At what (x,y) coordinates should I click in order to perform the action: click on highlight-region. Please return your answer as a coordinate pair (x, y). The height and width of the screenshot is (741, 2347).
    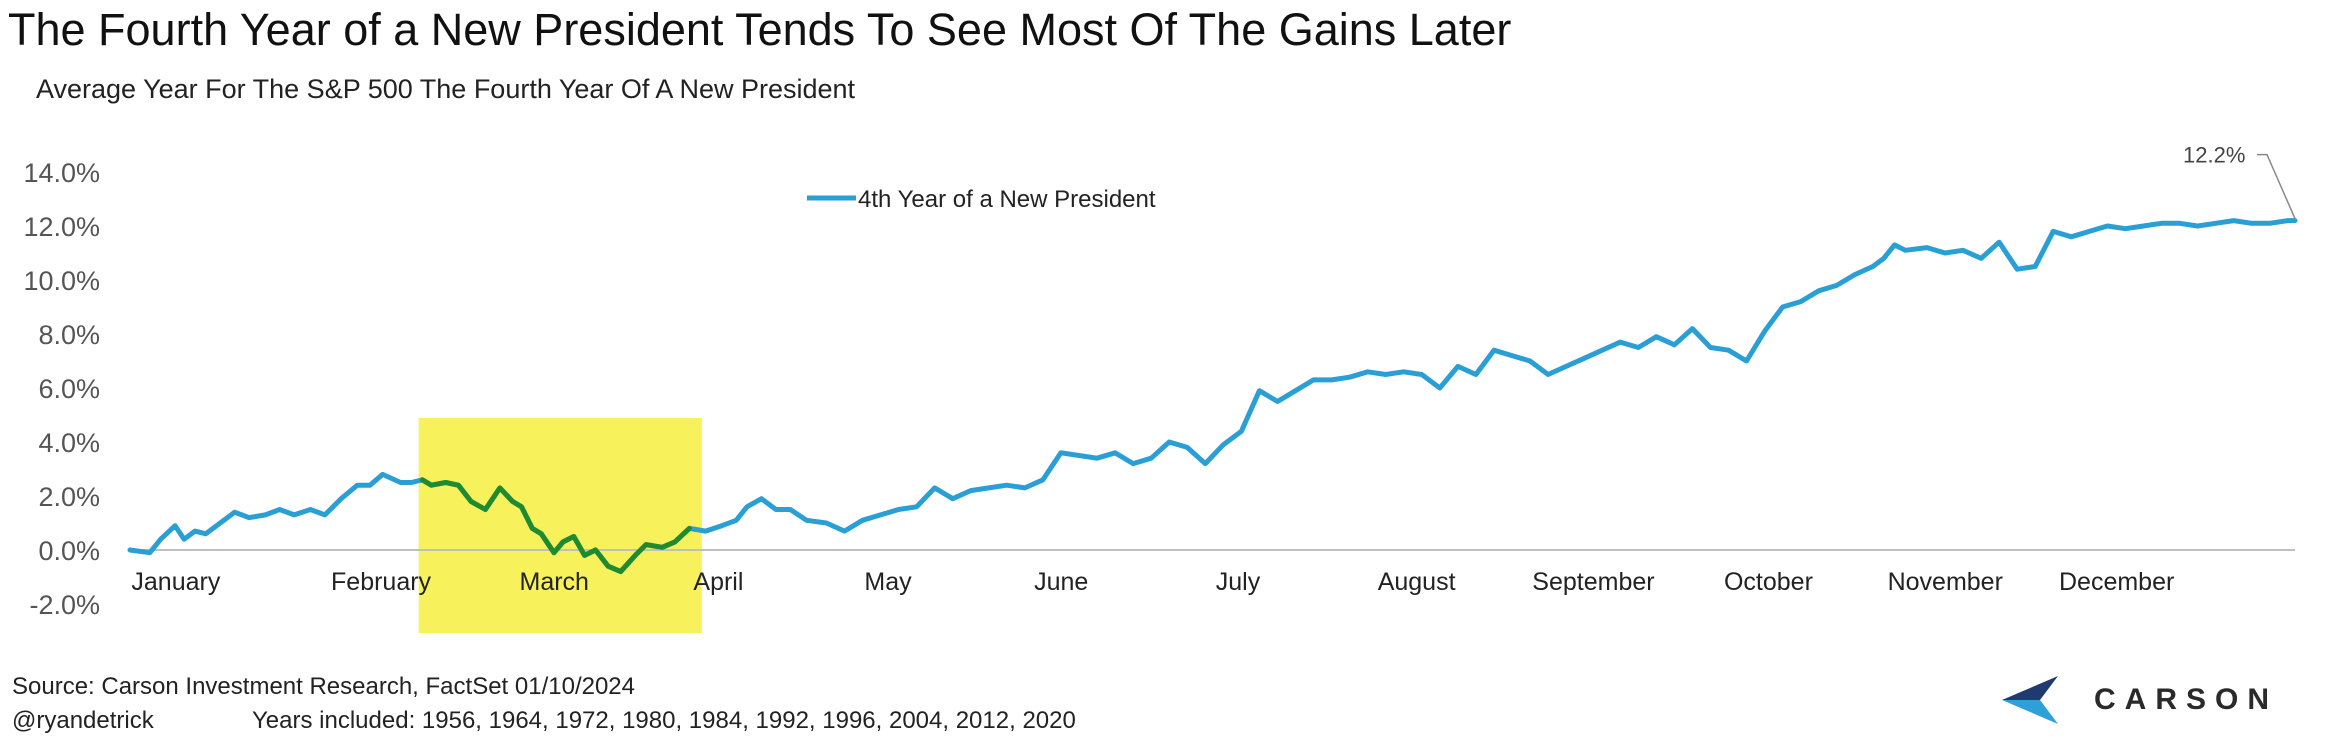
    Looking at the image, I should click on (560, 525).